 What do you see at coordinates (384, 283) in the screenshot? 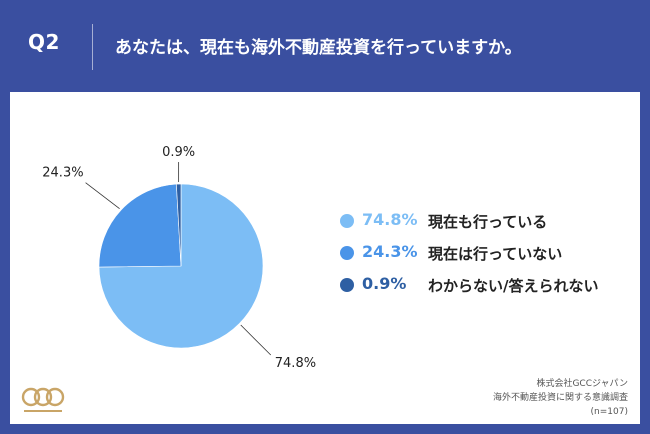
I see `legend-percent: 0.9%` at bounding box center [384, 283].